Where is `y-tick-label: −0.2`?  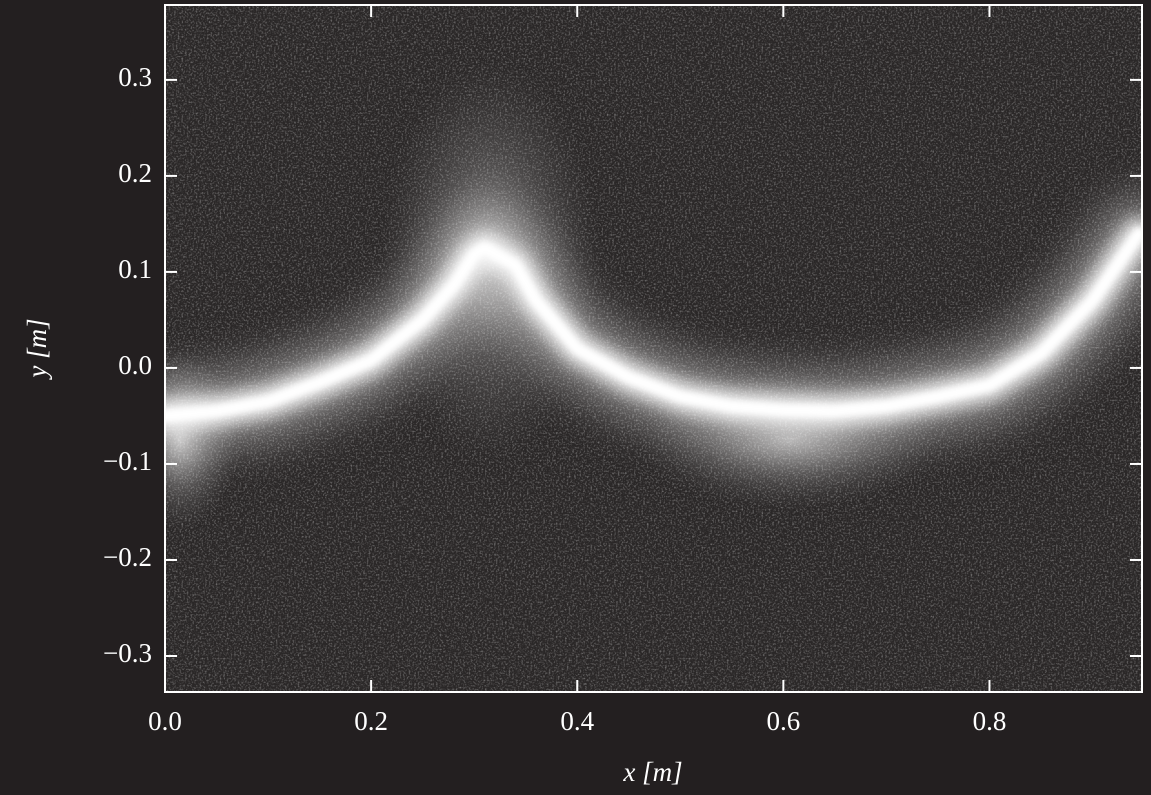 y-tick-label: −0.2 is located at coordinates (127, 557).